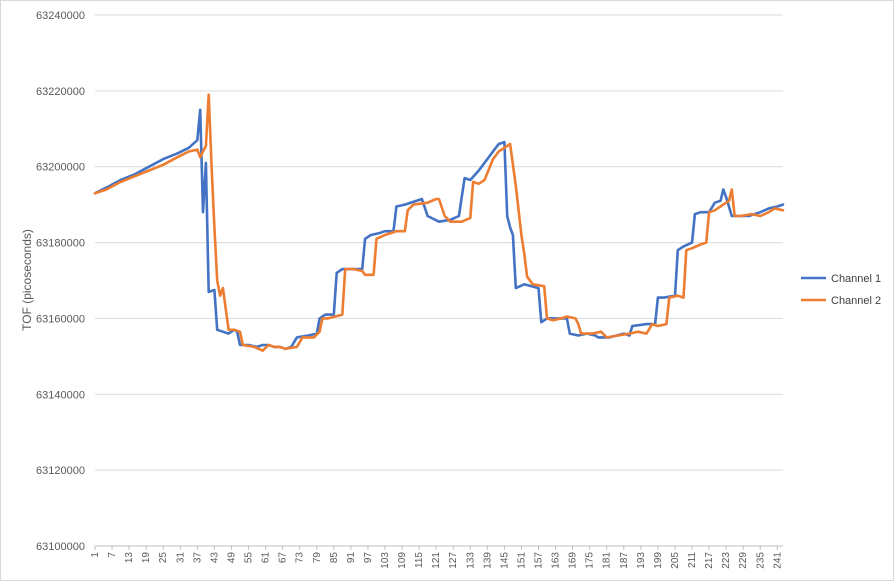 Image resolution: width=894 pixels, height=581 pixels. Describe the element at coordinates (249, 558) in the screenshot. I see `x-tick-label: 55` at that location.